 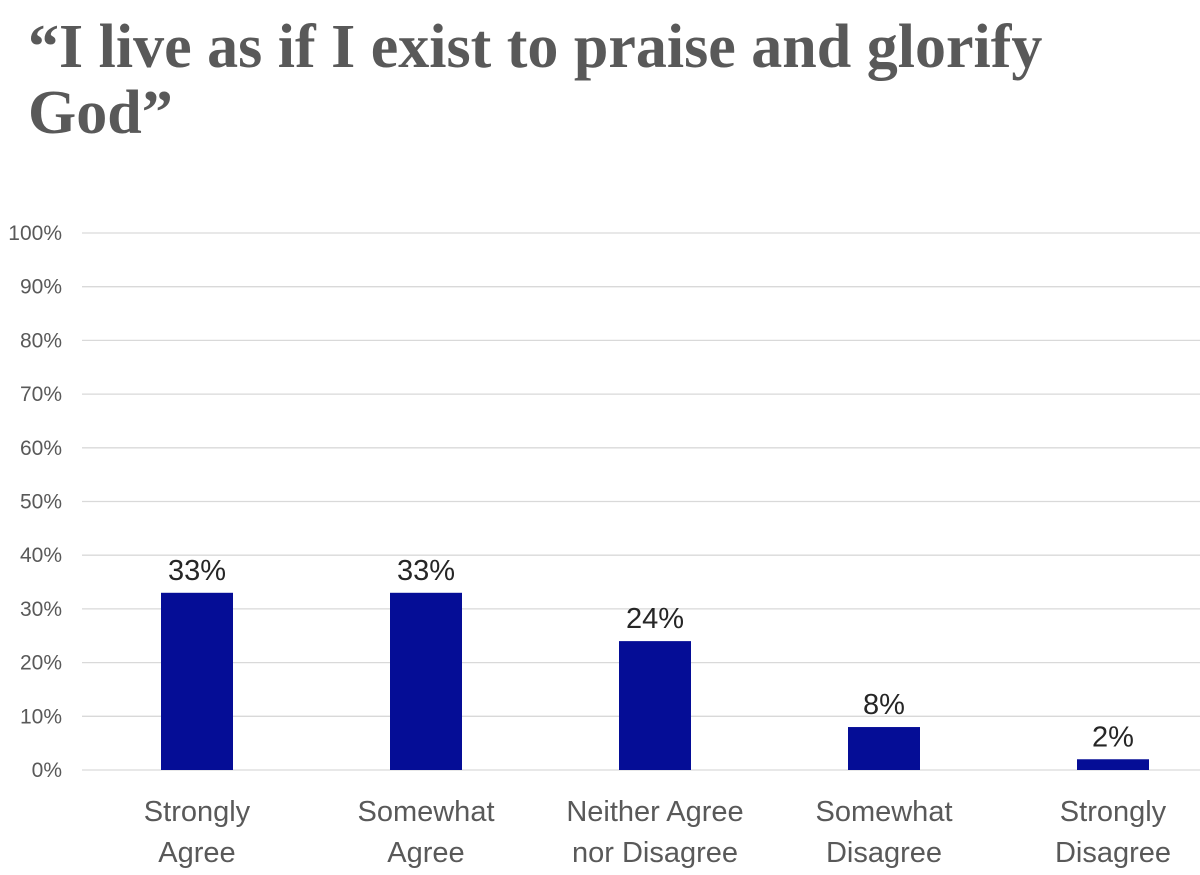 I want to click on data-label: 8%, so click(x=884, y=705).